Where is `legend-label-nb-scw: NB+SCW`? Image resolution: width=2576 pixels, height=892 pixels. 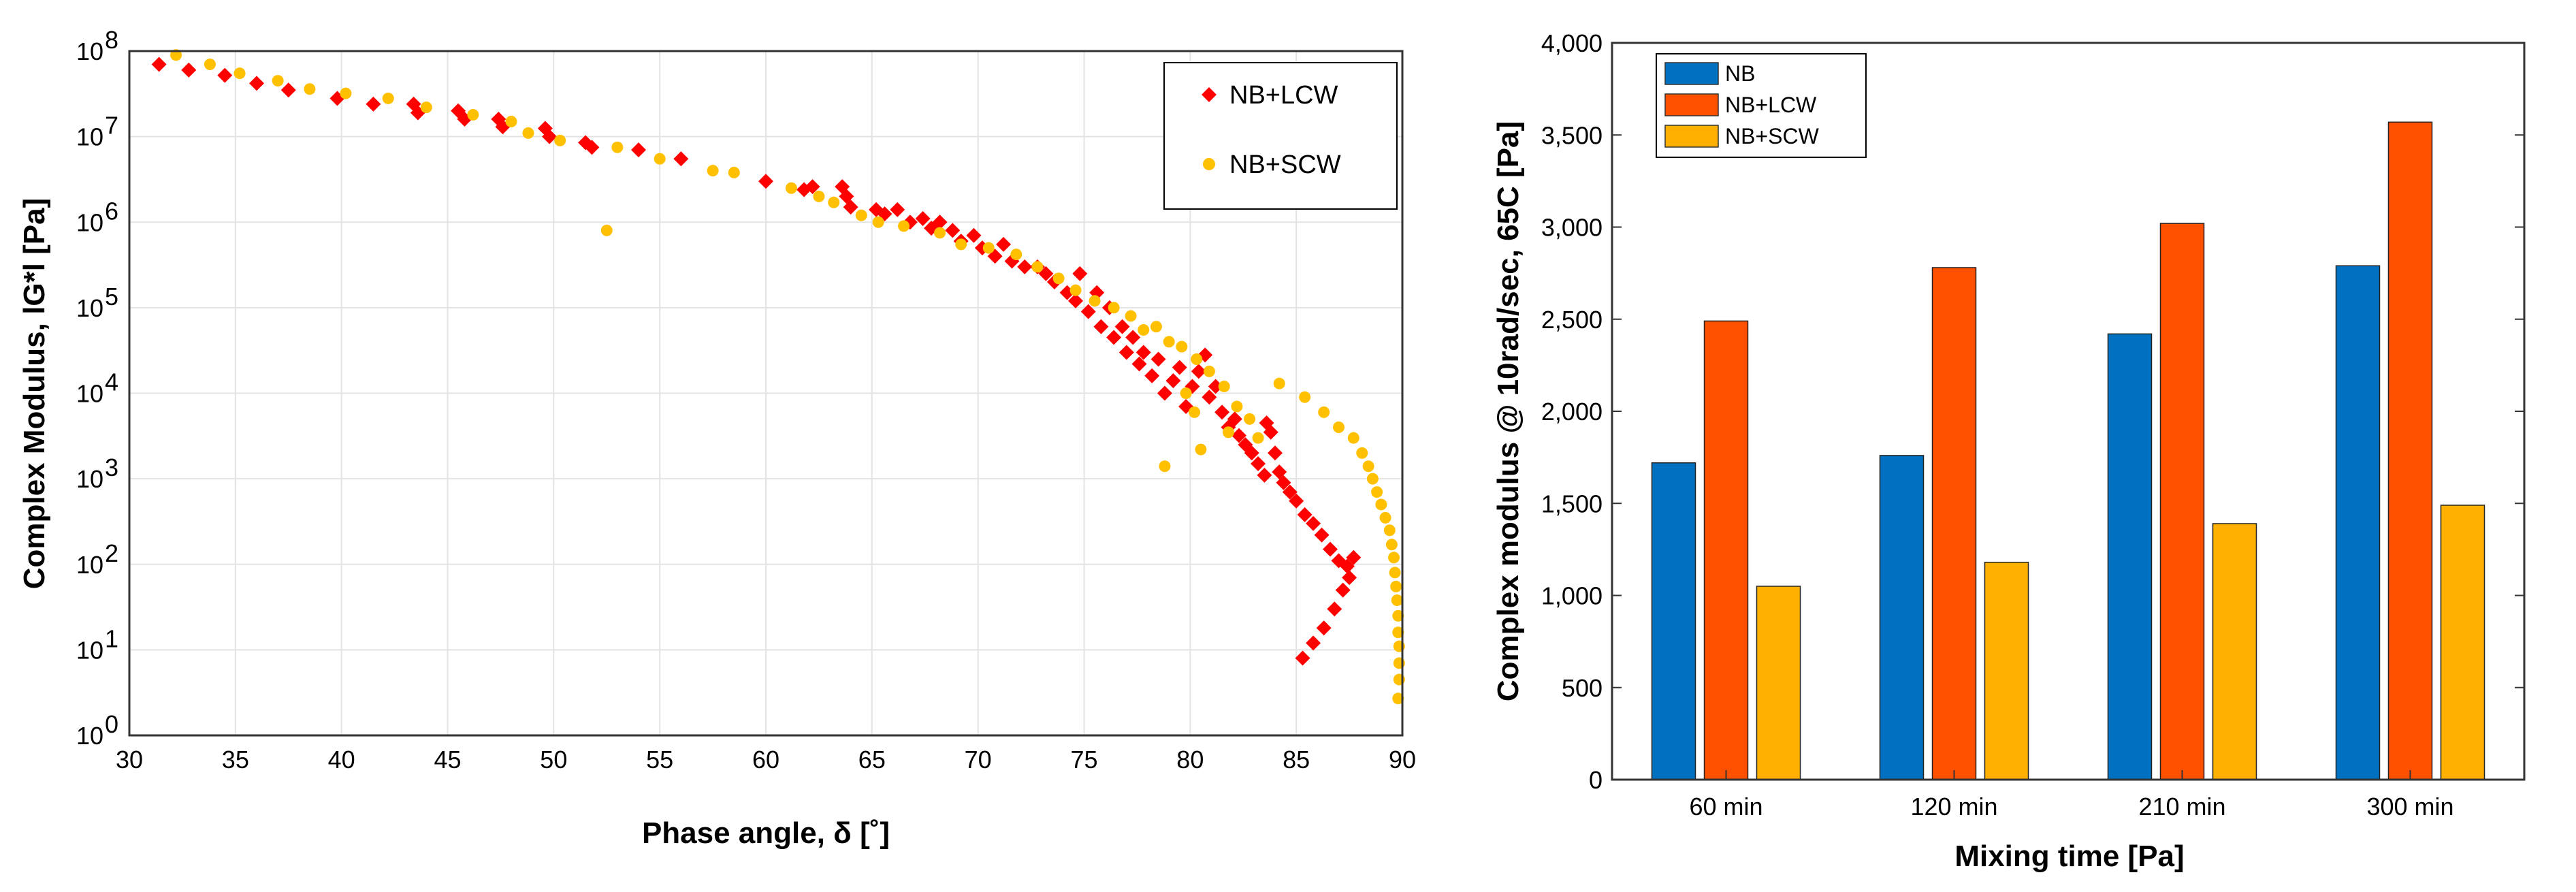
legend-label-nb-scw: NB+SCW is located at coordinates (1285, 164).